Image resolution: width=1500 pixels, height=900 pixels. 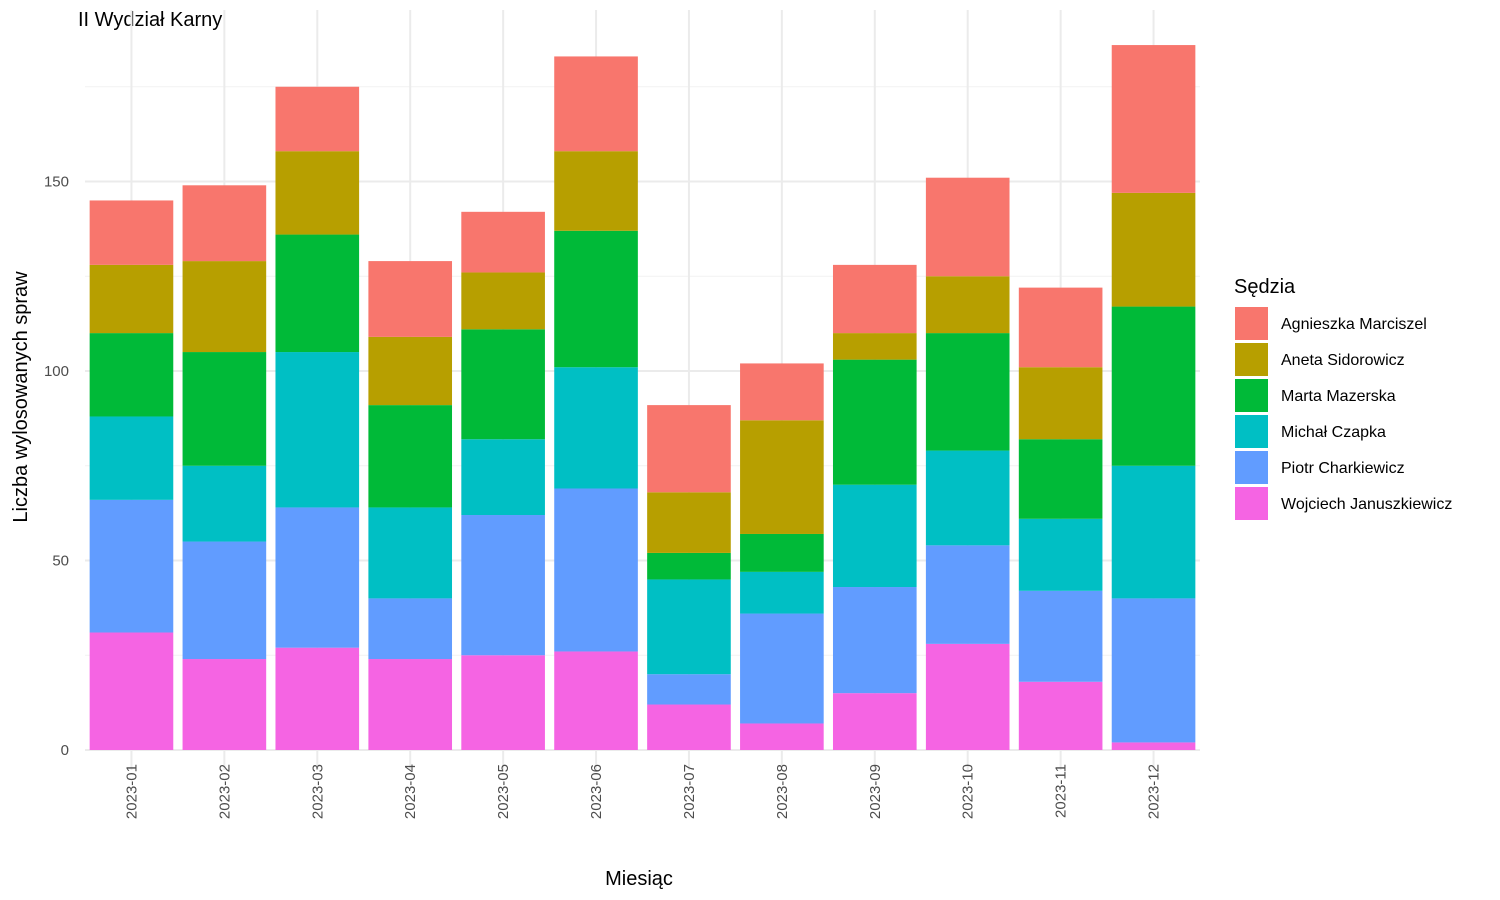 What do you see at coordinates (639, 879) in the screenshot?
I see `x-axis-title: Miesiąc` at bounding box center [639, 879].